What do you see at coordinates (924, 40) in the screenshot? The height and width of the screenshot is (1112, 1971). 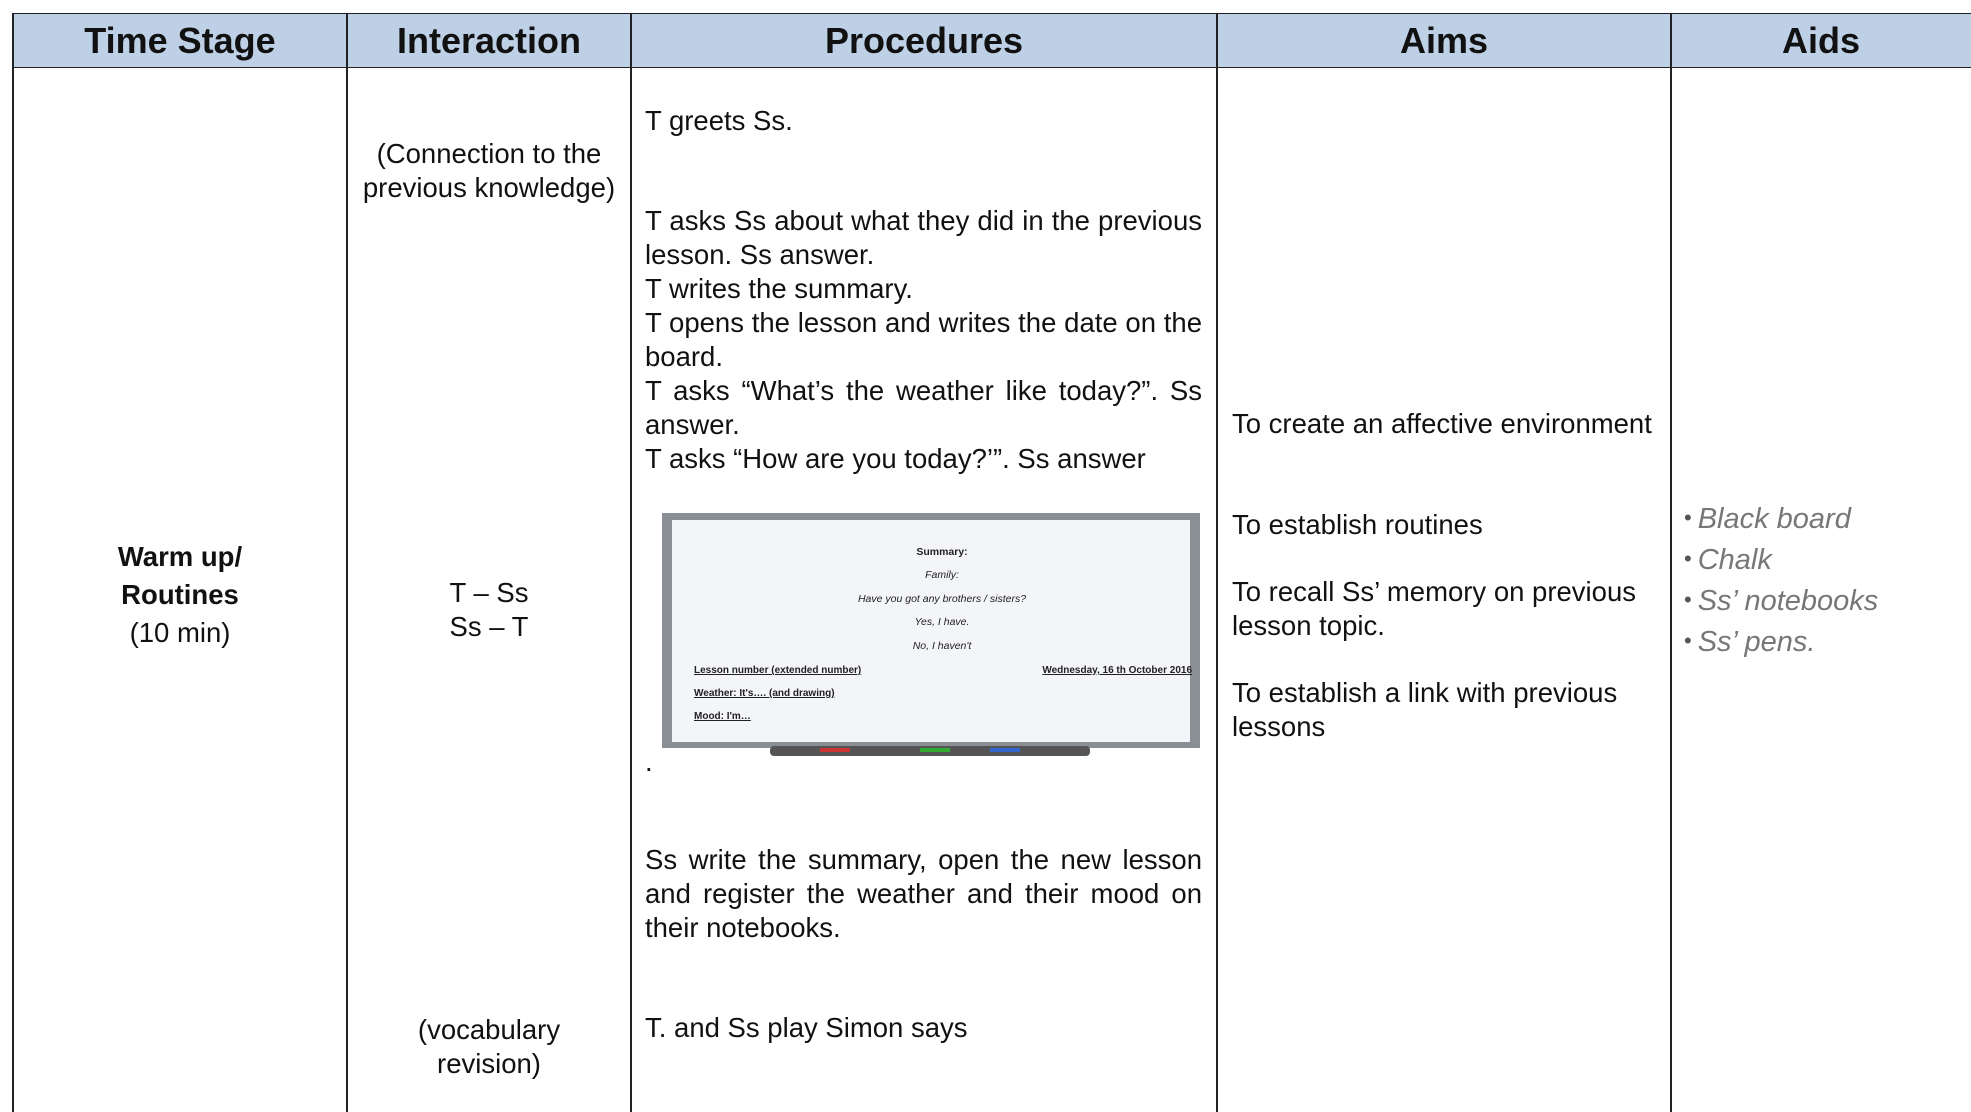 I see `header-cell: Procedures` at bounding box center [924, 40].